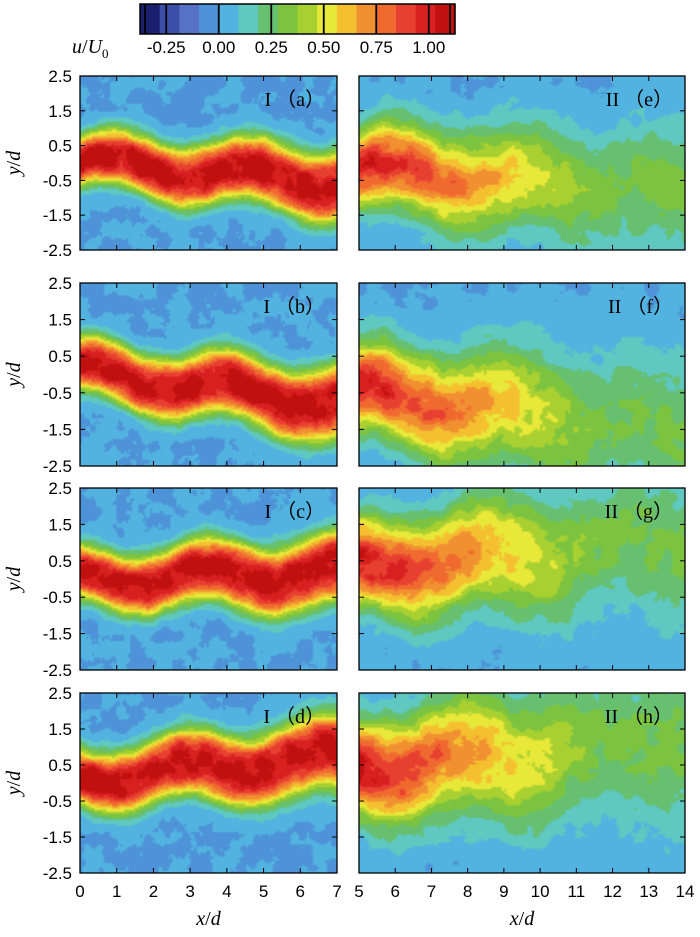 This screenshot has height=937, width=700. What do you see at coordinates (271, 47) in the screenshot?
I see `colorbar-tick-label: 0.25` at bounding box center [271, 47].